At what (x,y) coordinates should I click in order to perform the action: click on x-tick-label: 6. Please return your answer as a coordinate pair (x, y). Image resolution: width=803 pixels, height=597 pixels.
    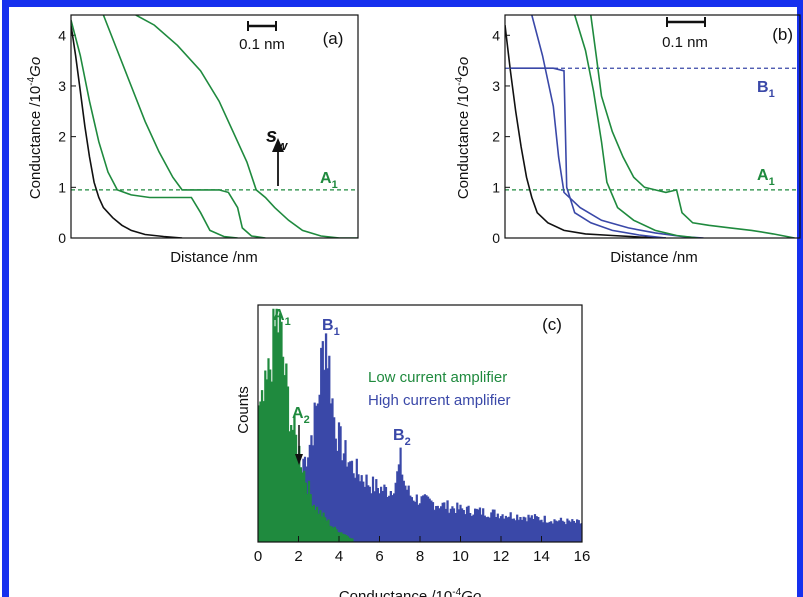
    Looking at the image, I should click on (379, 556).